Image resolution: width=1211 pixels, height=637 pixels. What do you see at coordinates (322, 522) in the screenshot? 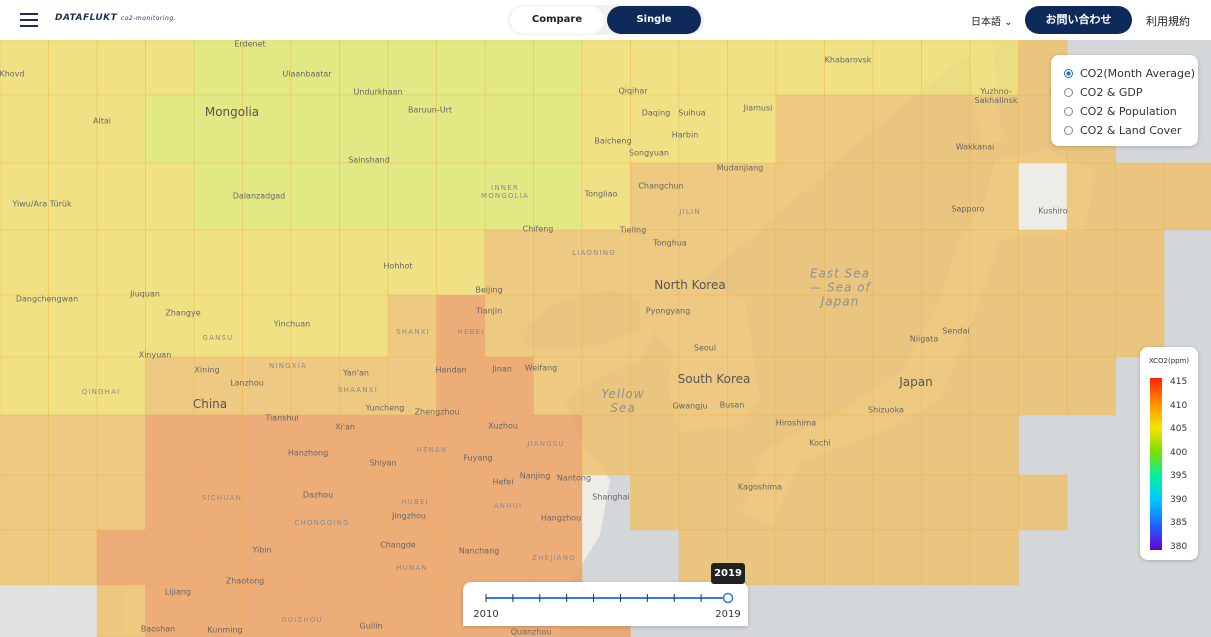
I see `map-label: CHONGQING` at bounding box center [322, 522].